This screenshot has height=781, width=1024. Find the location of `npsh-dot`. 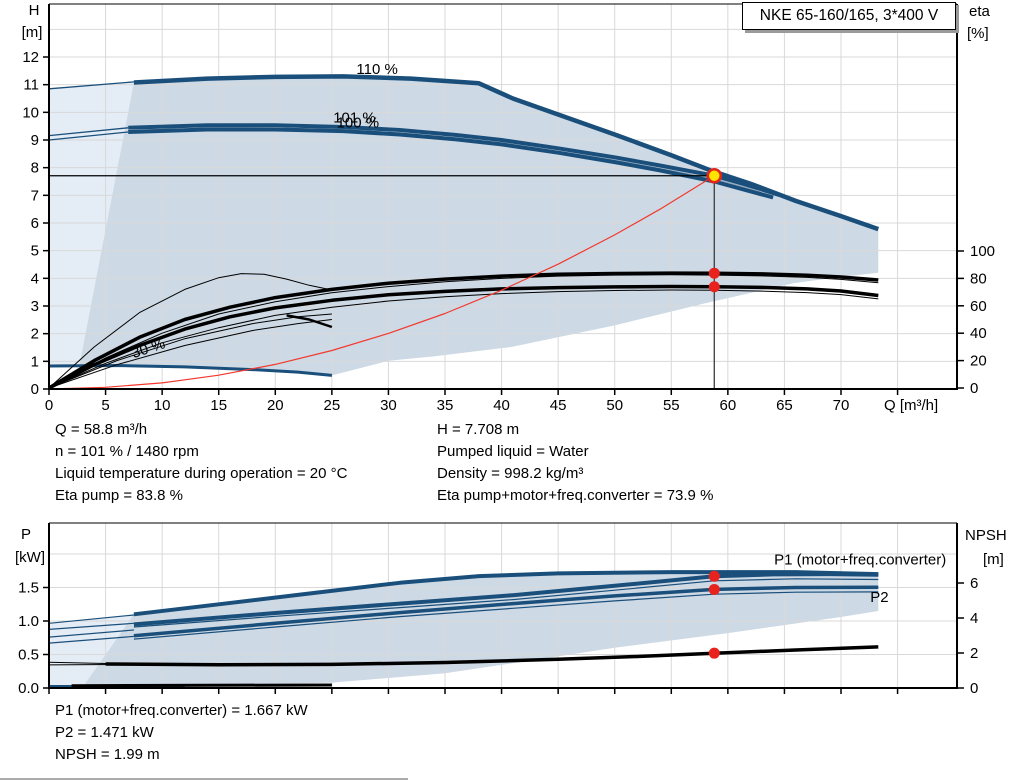

npsh-dot is located at coordinates (714, 653).